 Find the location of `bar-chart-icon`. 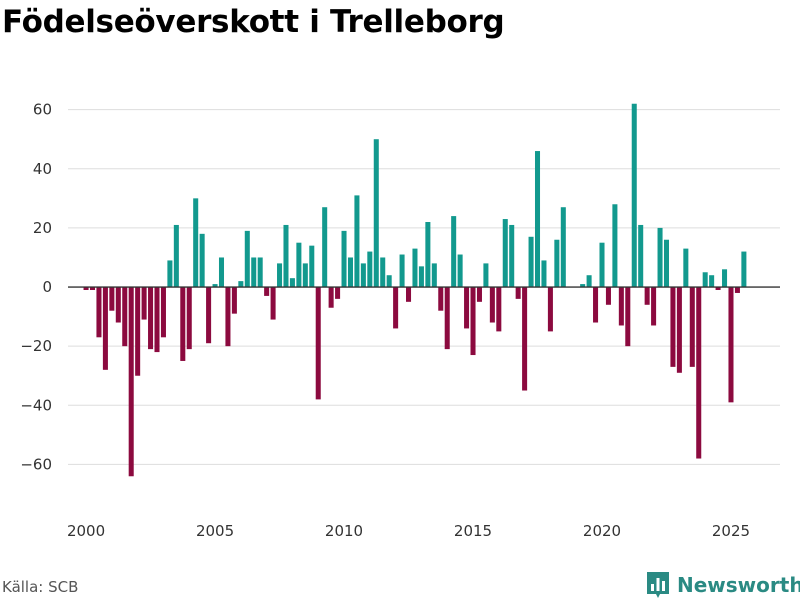

bar-chart-icon is located at coordinates (658, 585).